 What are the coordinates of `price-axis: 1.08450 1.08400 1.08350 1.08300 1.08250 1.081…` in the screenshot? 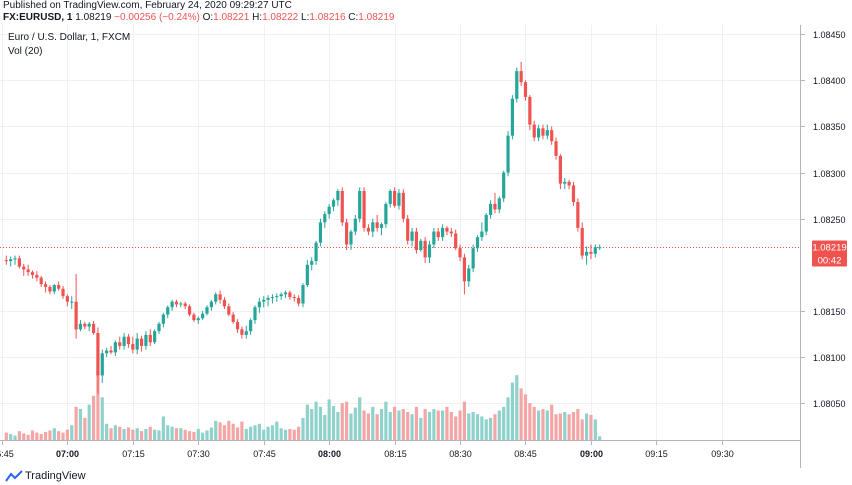 It's located at (823, 219).